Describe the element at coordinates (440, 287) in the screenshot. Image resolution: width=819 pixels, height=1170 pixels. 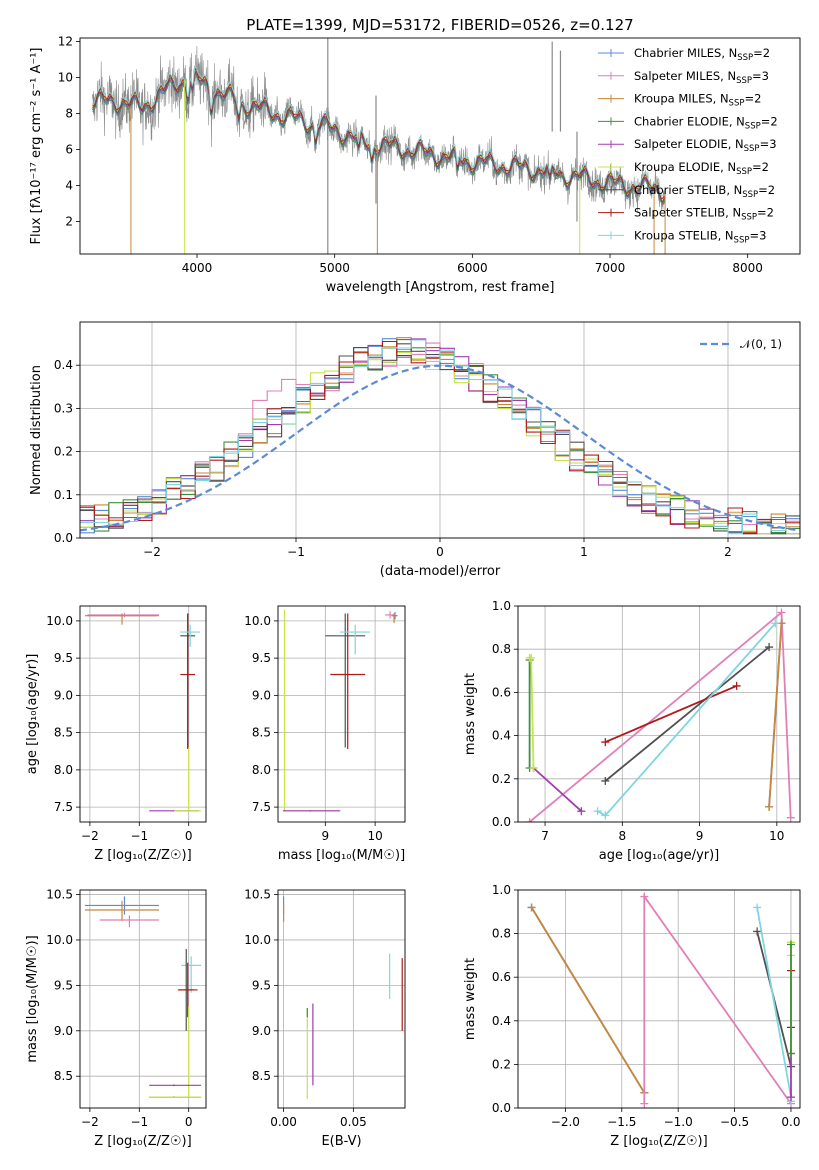
I see `x-axis-label: wavelength [Angstrom, rest frame]` at that location.